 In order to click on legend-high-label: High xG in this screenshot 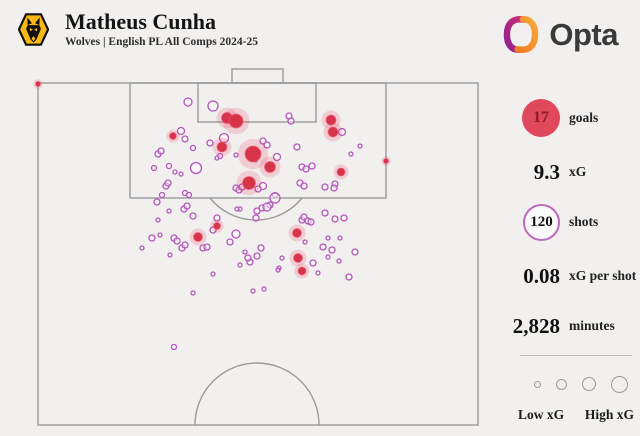, I will do `click(609, 414)`.